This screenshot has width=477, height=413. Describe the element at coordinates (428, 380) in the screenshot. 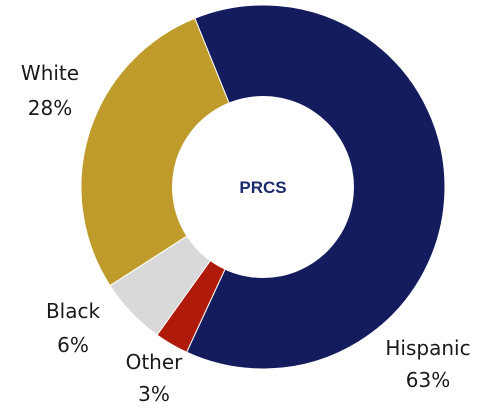

I see `slice-value-hispanic: 63%` at that location.